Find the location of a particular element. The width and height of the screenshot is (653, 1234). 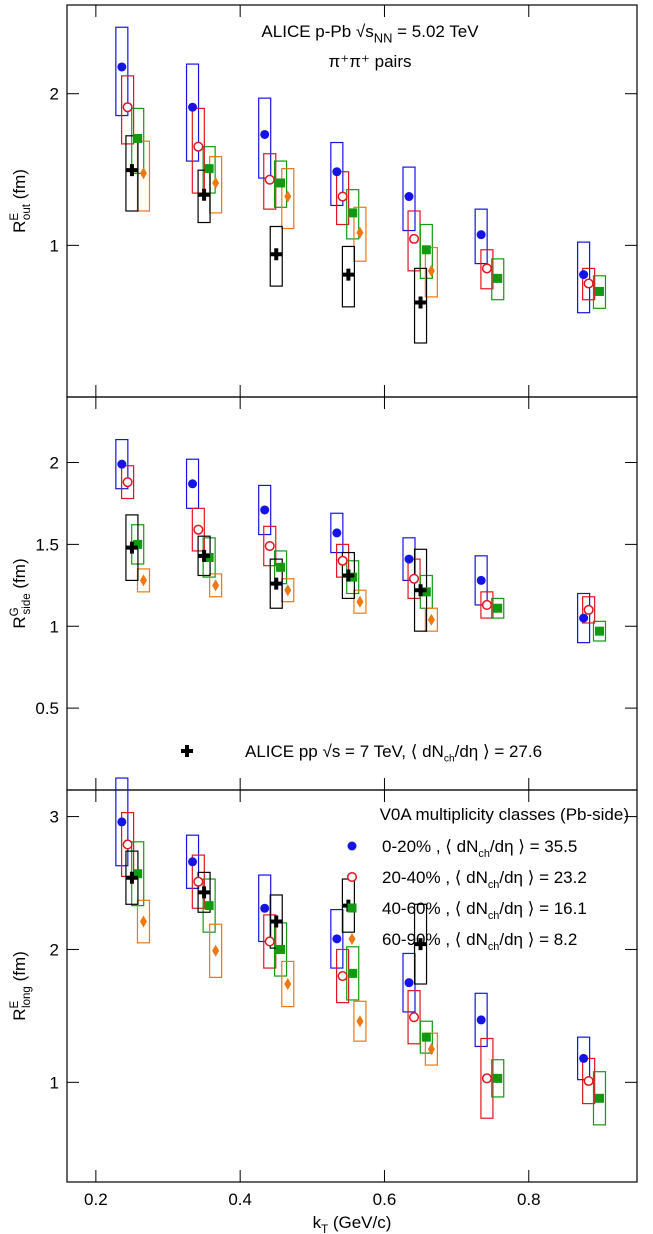

legend-label: 20-40% , ⟨ dNch/dη ⟩ = 23.2 is located at coordinates (484, 879).